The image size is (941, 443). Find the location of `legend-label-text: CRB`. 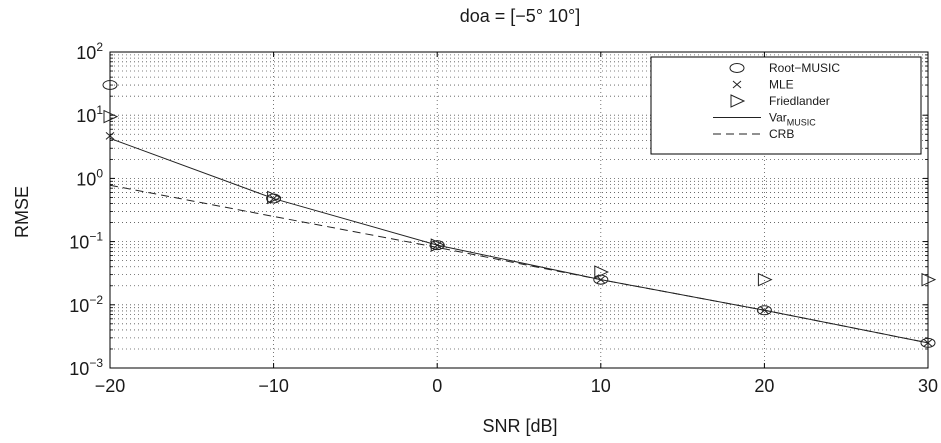

legend-label-text: CRB is located at coordinates (781, 134).